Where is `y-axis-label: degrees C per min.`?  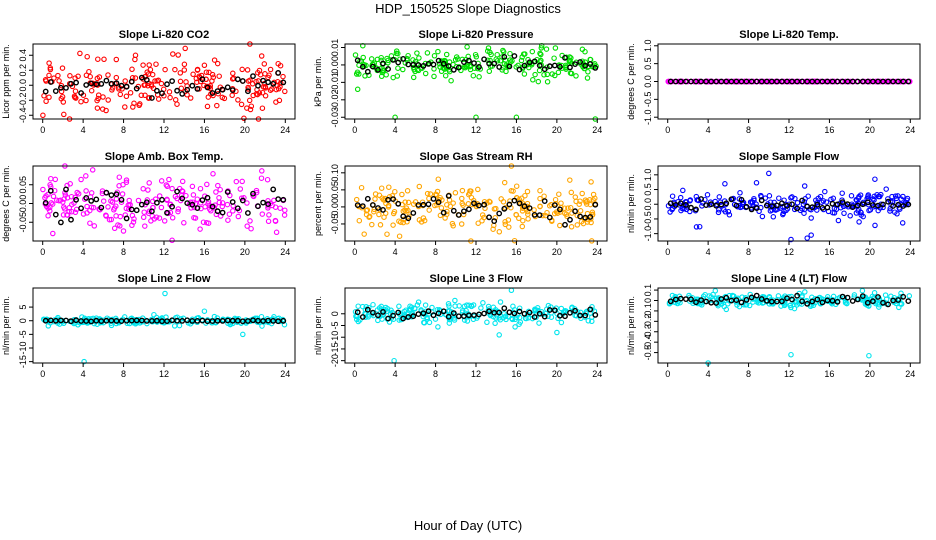 y-axis-label: degrees C per min. is located at coordinates (6, 203).